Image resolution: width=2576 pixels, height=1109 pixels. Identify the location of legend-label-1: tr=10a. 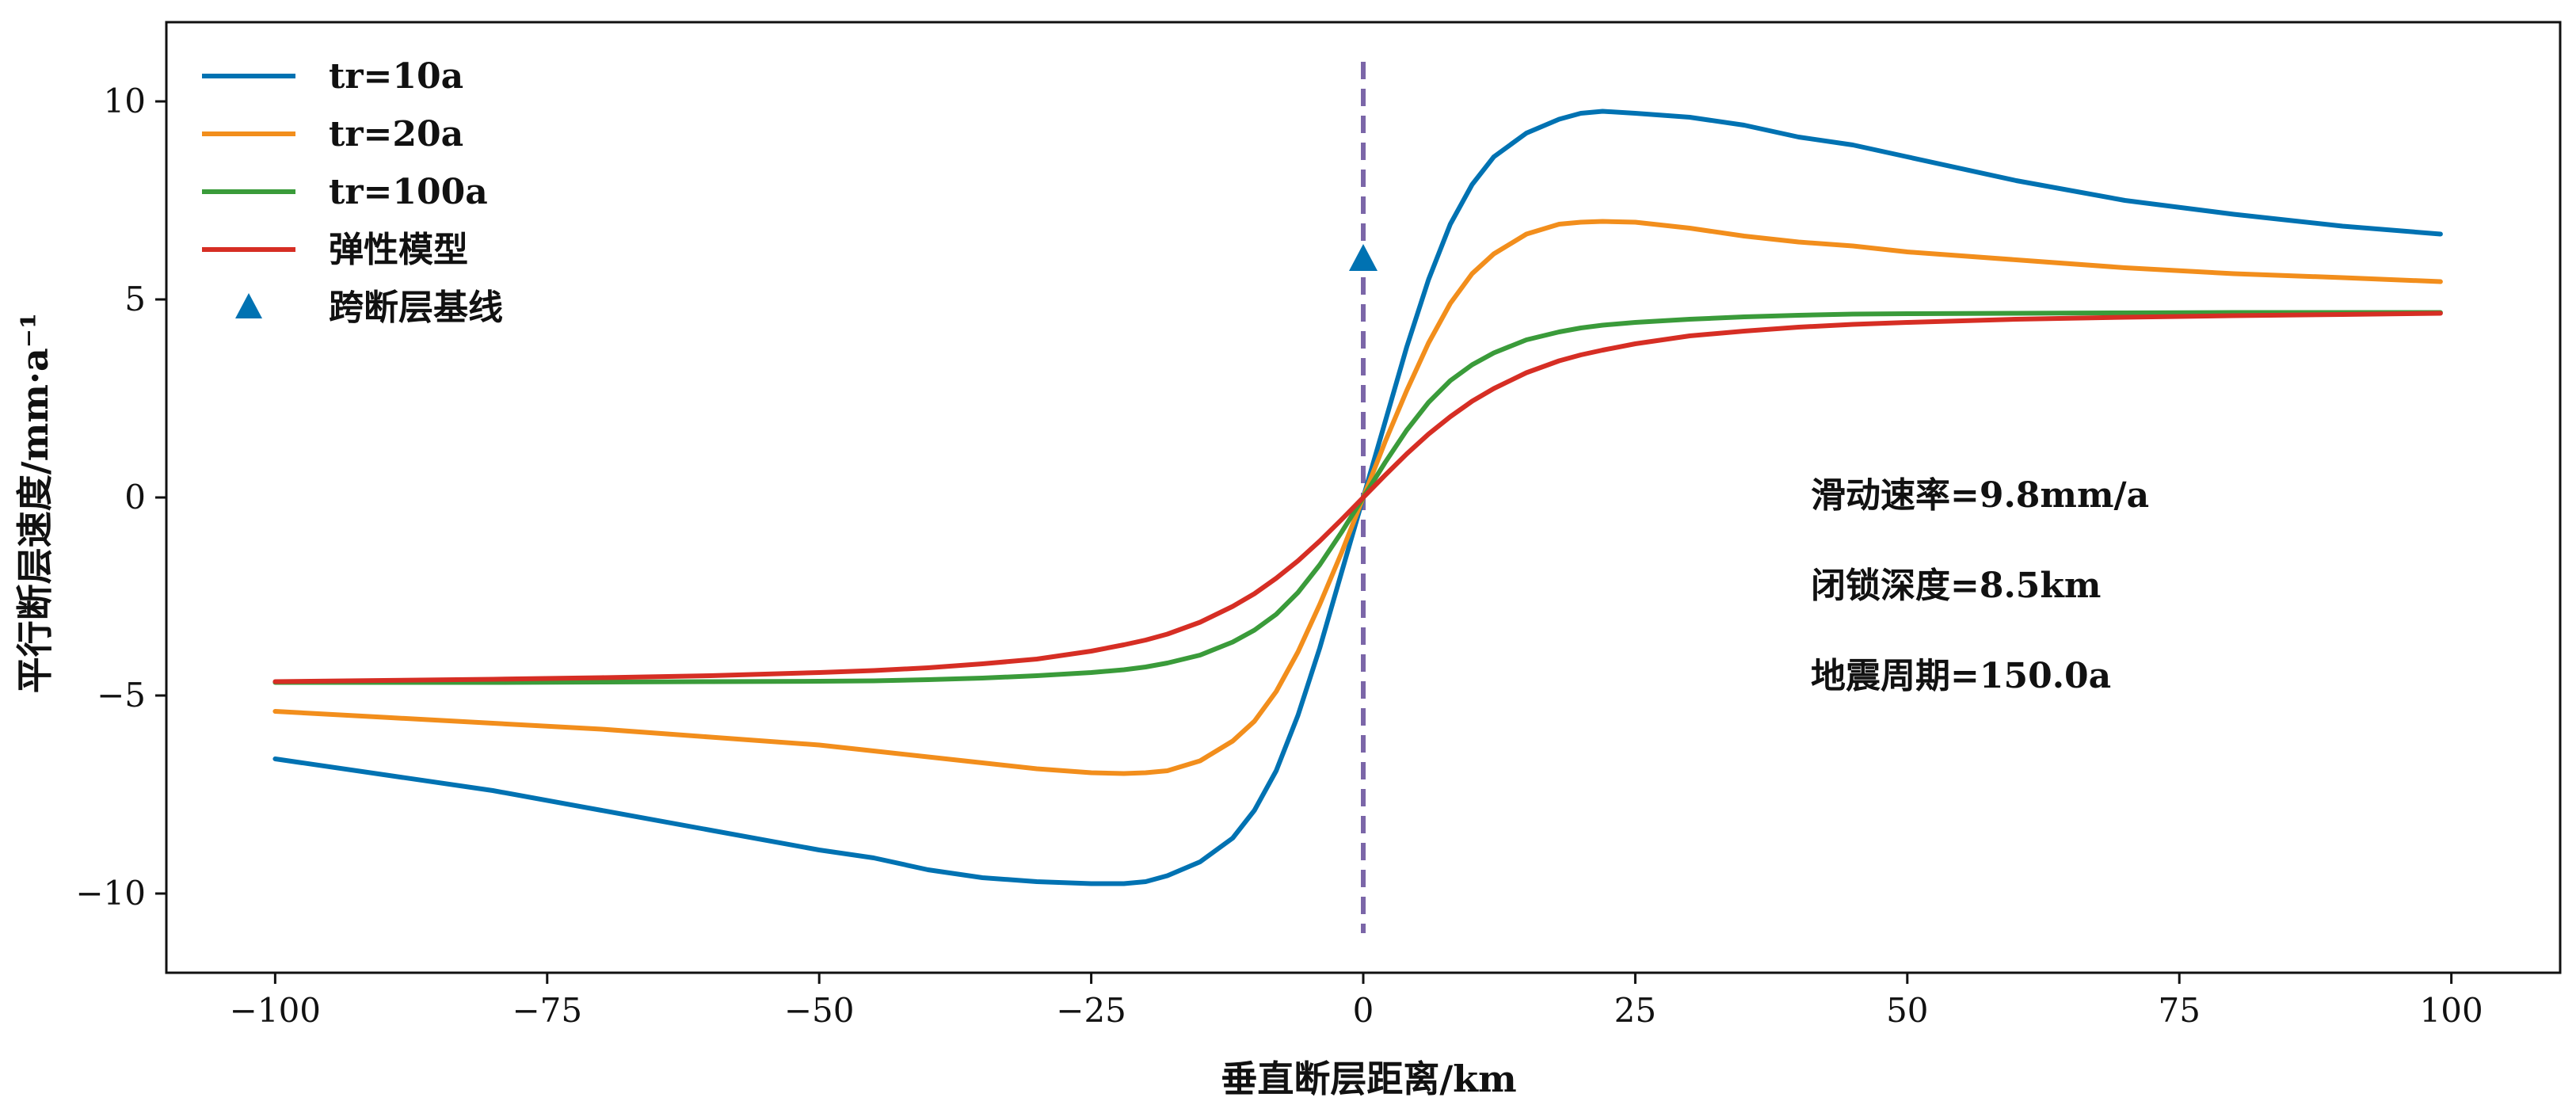
(396, 76).